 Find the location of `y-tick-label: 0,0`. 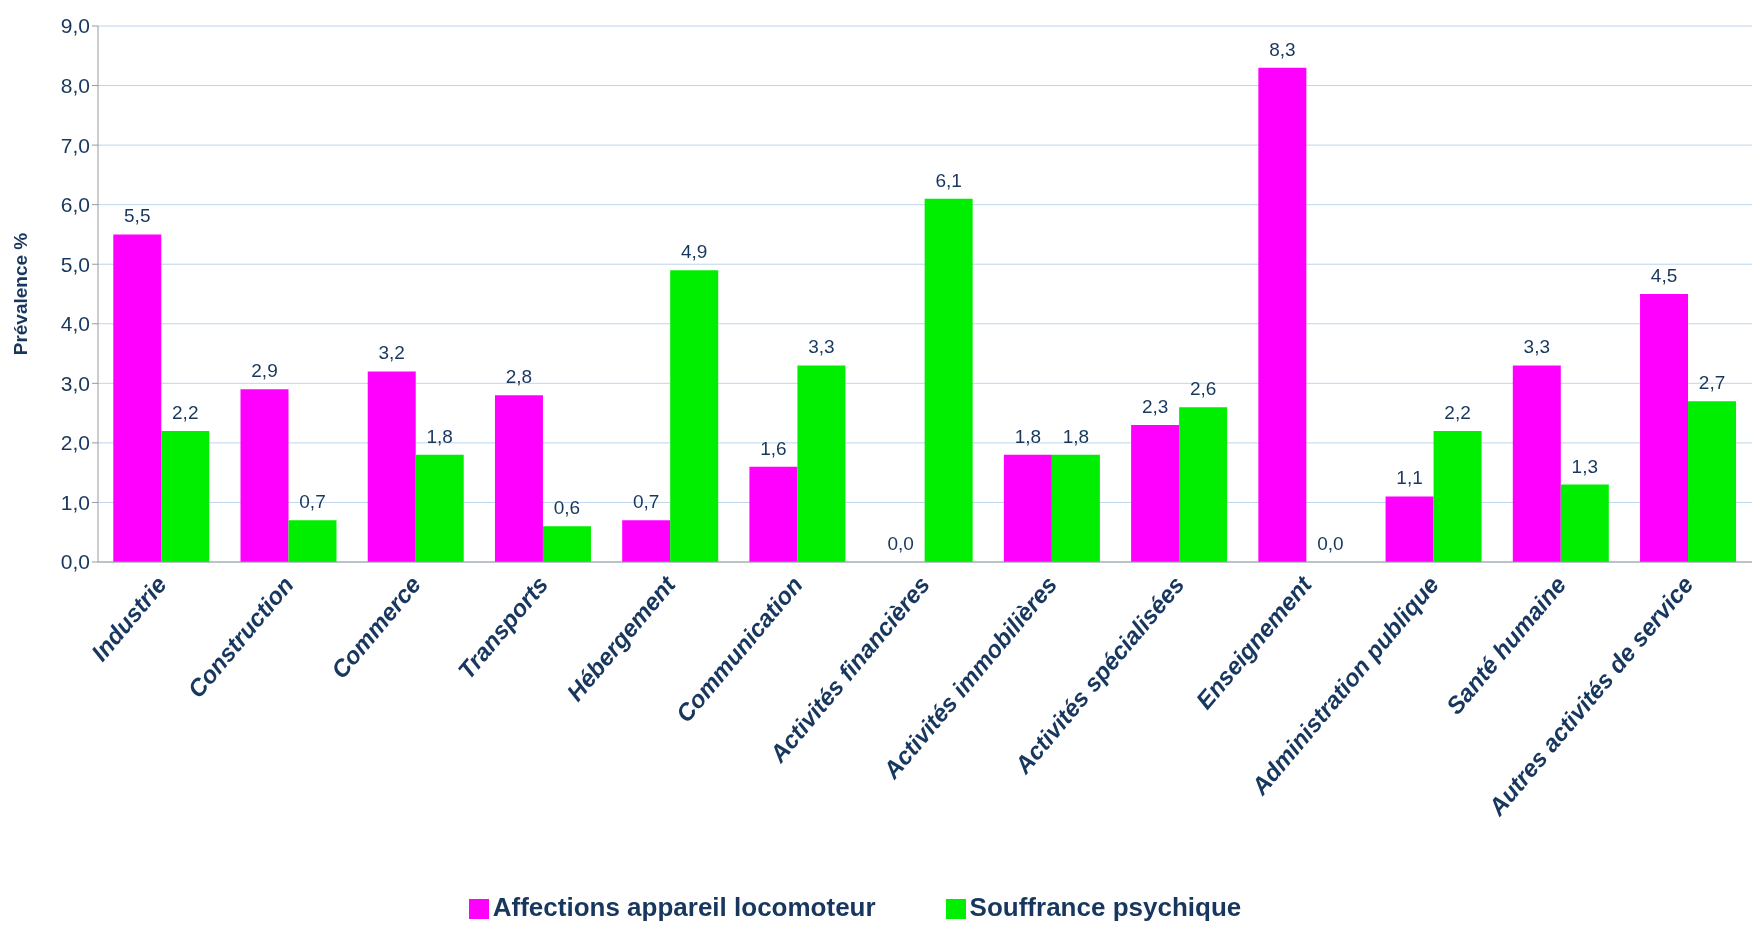

y-tick-label: 0,0 is located at coordinates (75, 562).